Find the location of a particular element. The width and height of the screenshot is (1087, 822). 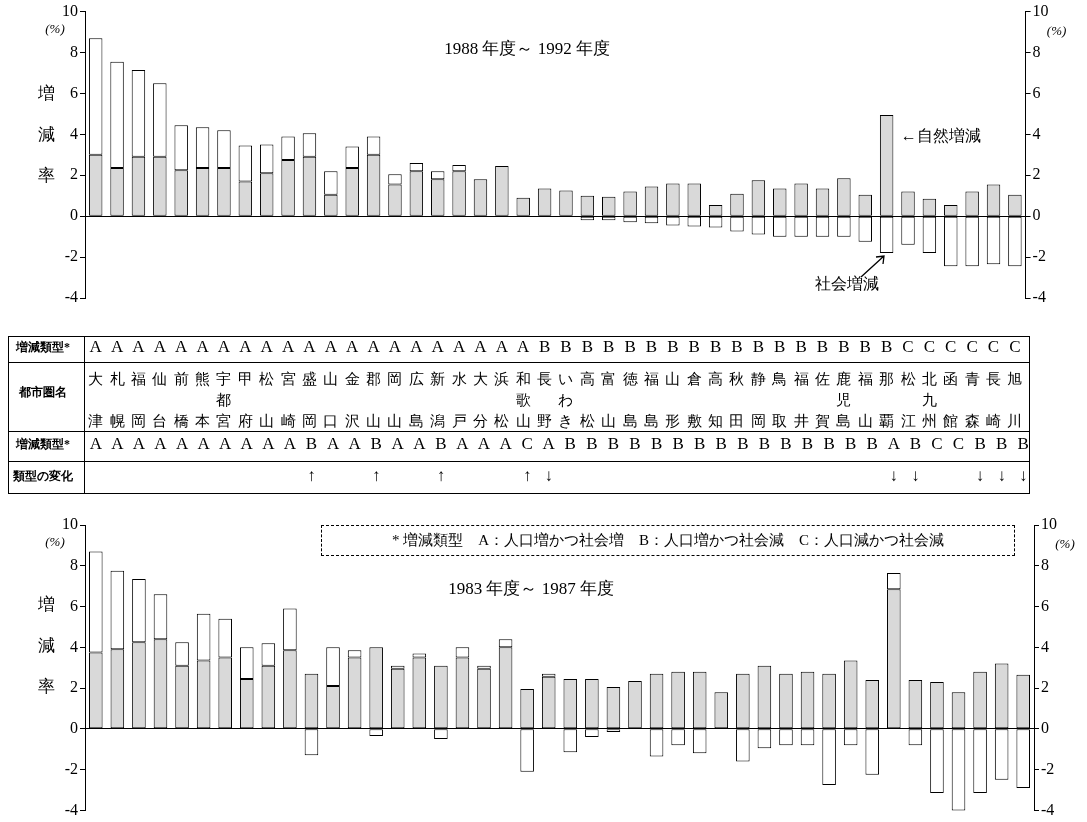

category-label: 郡山 is located at coordinates (374, 400).